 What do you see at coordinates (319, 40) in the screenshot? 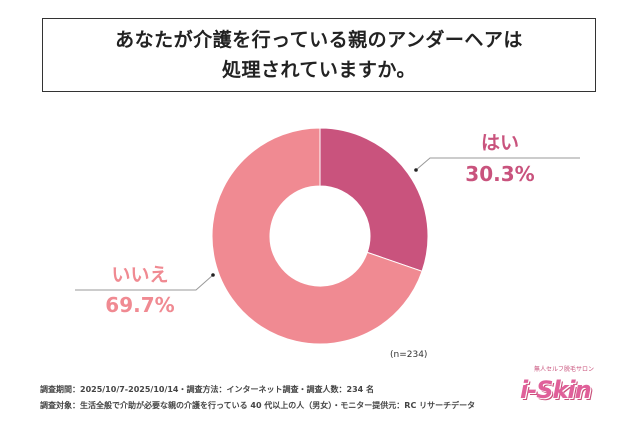
I see `title-line-1: あなたが介護を行っている親のアンダーヘアは` at bounding box center [319, 40].